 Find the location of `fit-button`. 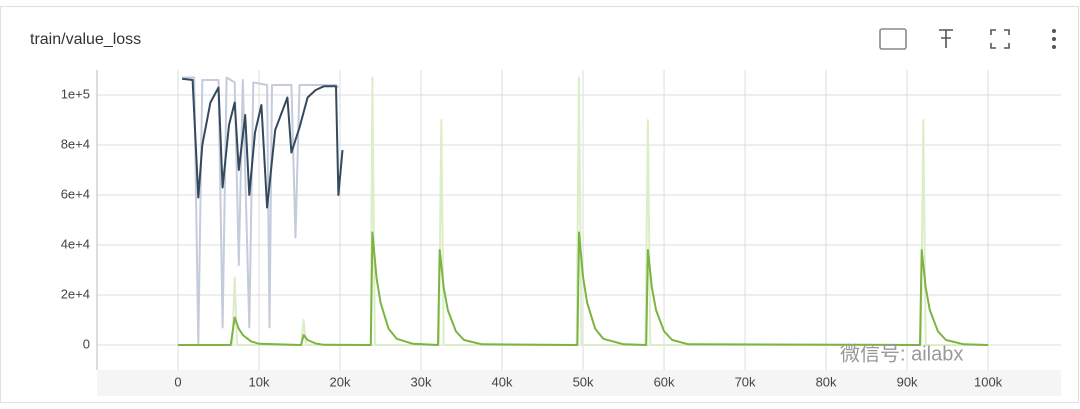

fit-button is located at coordinates (893, 39).